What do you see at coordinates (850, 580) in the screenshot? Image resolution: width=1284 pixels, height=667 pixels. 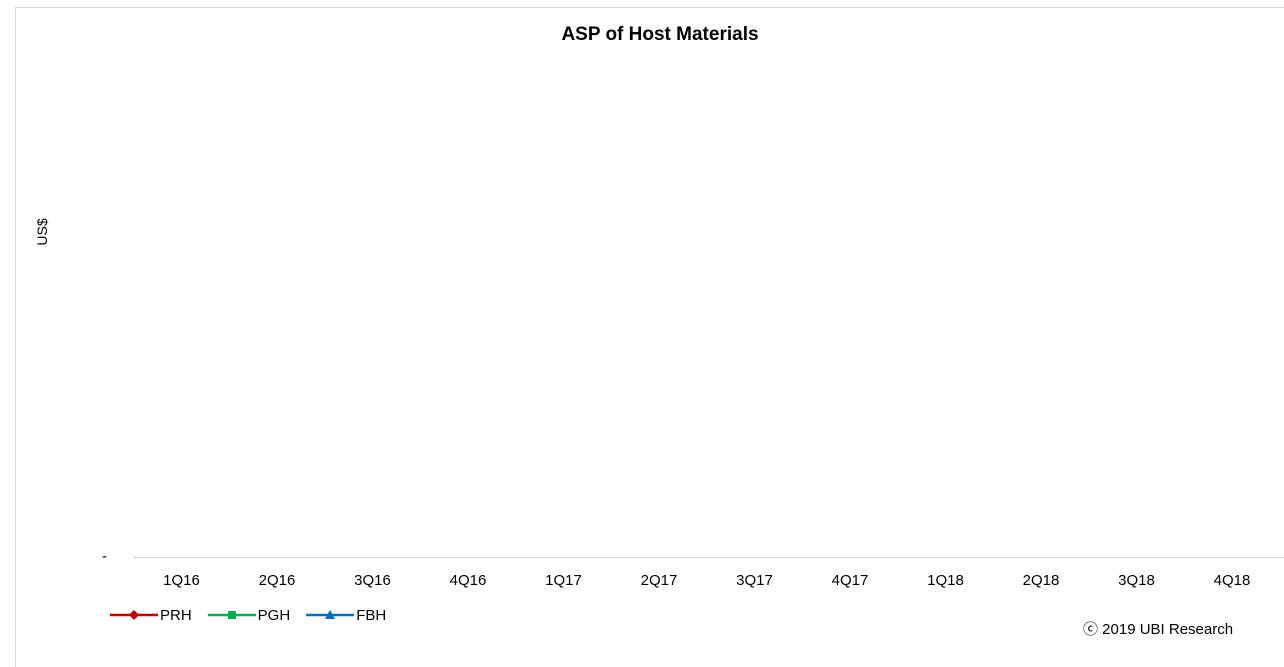 I see `x-tick-label: 4Q17` at bounding box center [850, 580].